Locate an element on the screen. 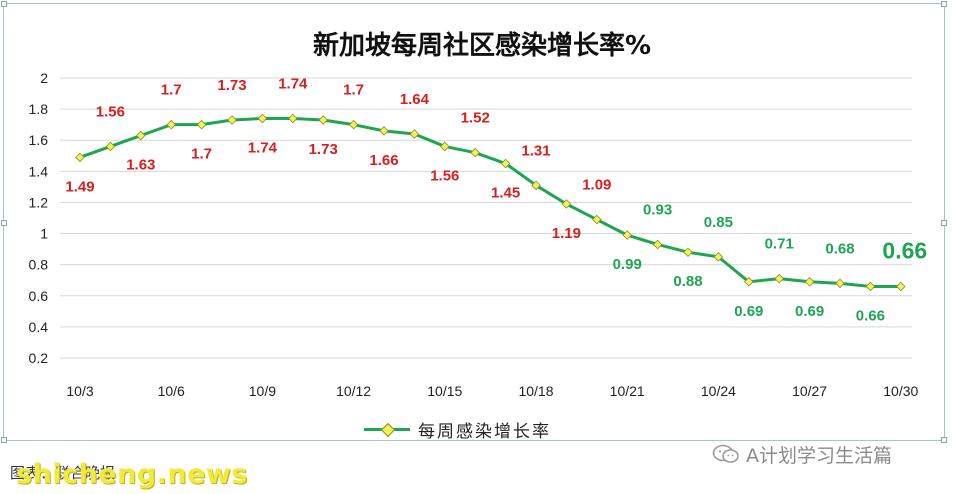 Image resolution: width=953 pixels, height=494 pixels. watermark: shicheng.news is located at coordinates (132, 474).